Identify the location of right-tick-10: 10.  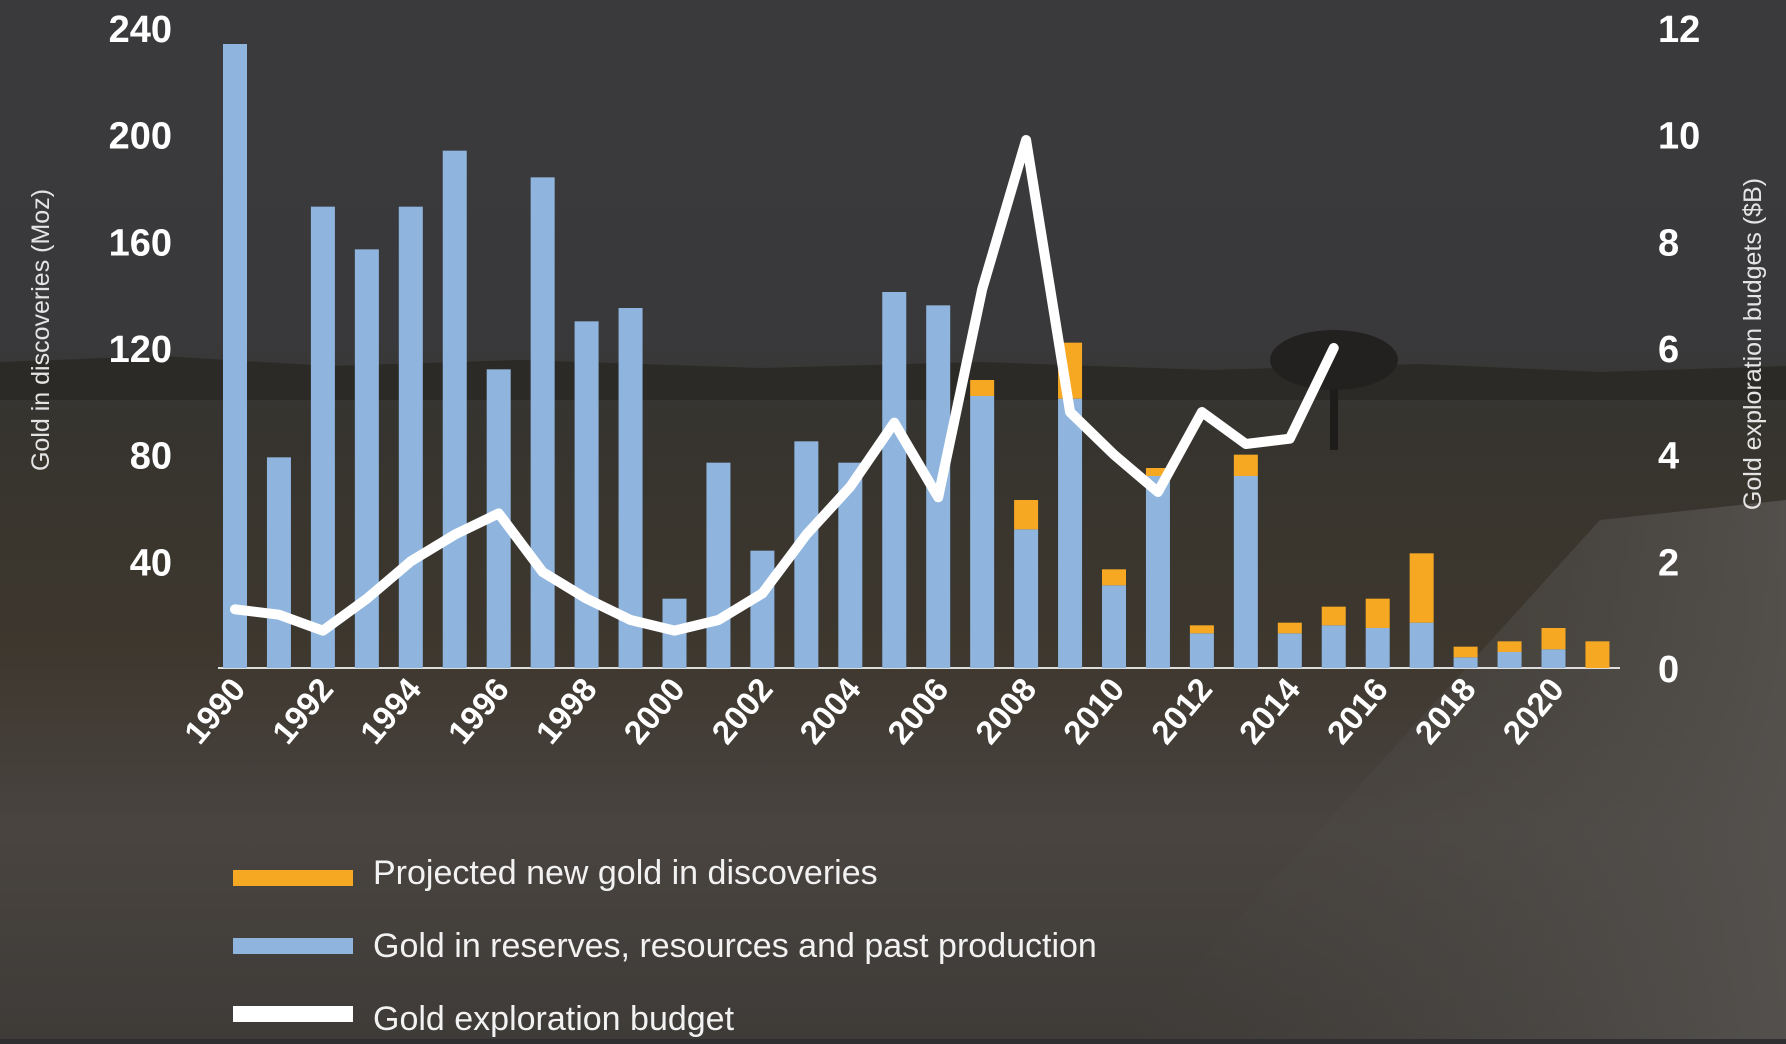
(1679, 137).